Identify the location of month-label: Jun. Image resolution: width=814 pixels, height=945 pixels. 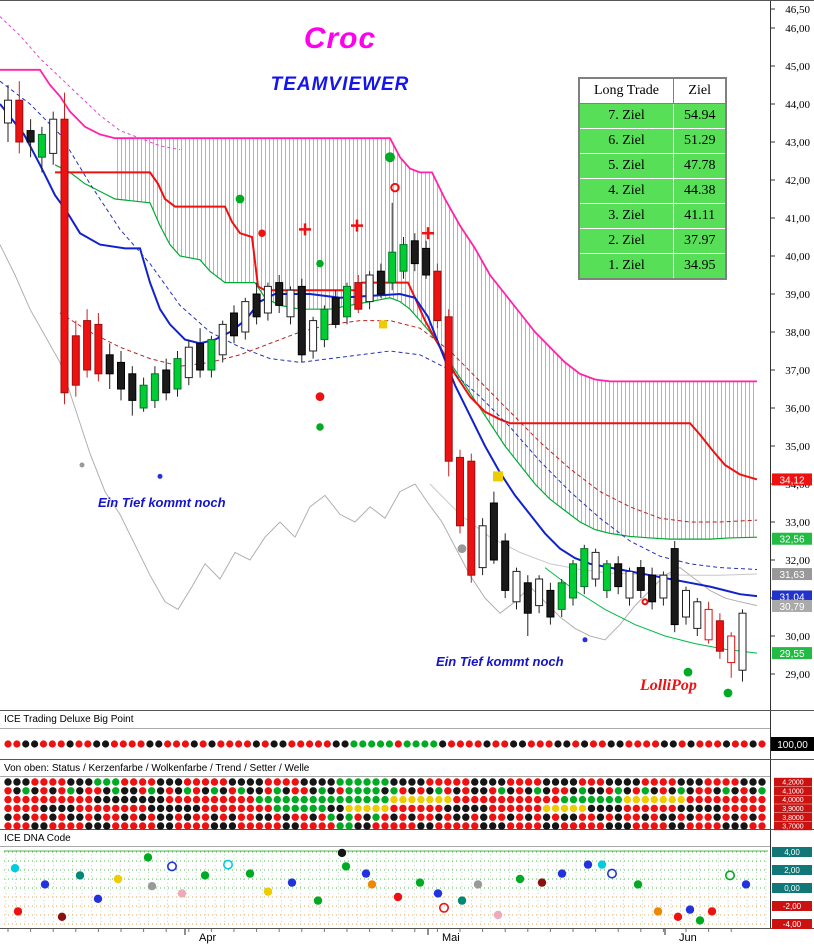
(688, 938).